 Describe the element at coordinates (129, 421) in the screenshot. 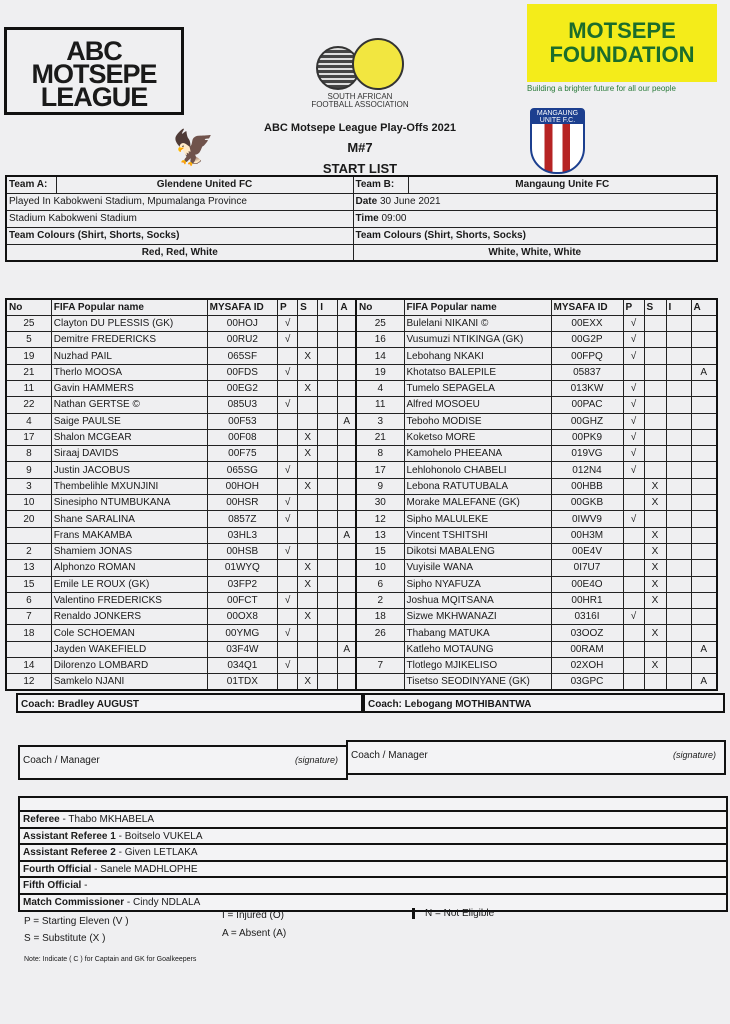

I see `player-name: Saige PAULSE` at that location.